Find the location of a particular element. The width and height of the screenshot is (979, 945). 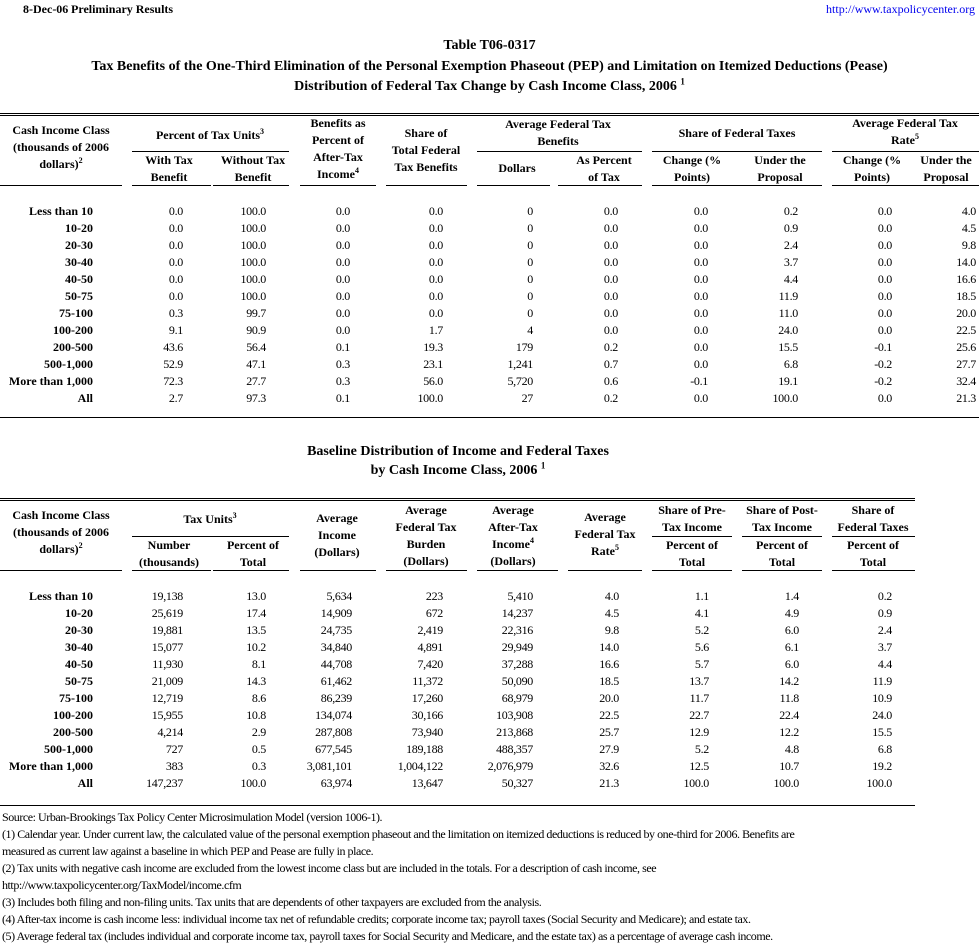

table-cell: 52.9 is located at coordinates (173, 364).